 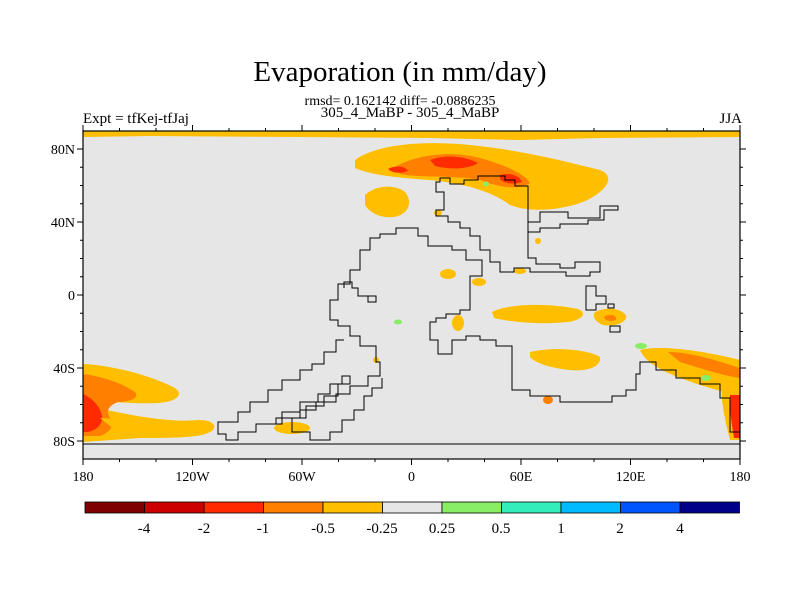 I want to click on colorbar-label-5: 0.25, so click(x=442, y=529).